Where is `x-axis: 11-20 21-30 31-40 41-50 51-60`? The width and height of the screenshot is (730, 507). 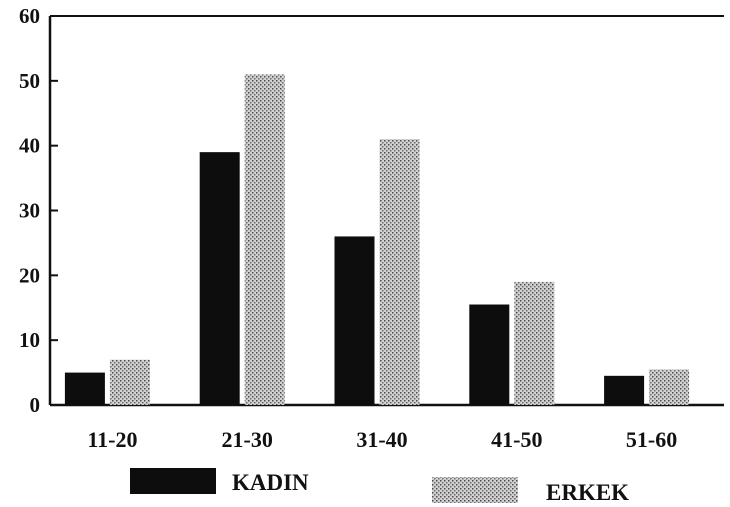
x-axis: 11-20 21-30 31-40 41-50 51-60 is located at coordinates (382, 439).